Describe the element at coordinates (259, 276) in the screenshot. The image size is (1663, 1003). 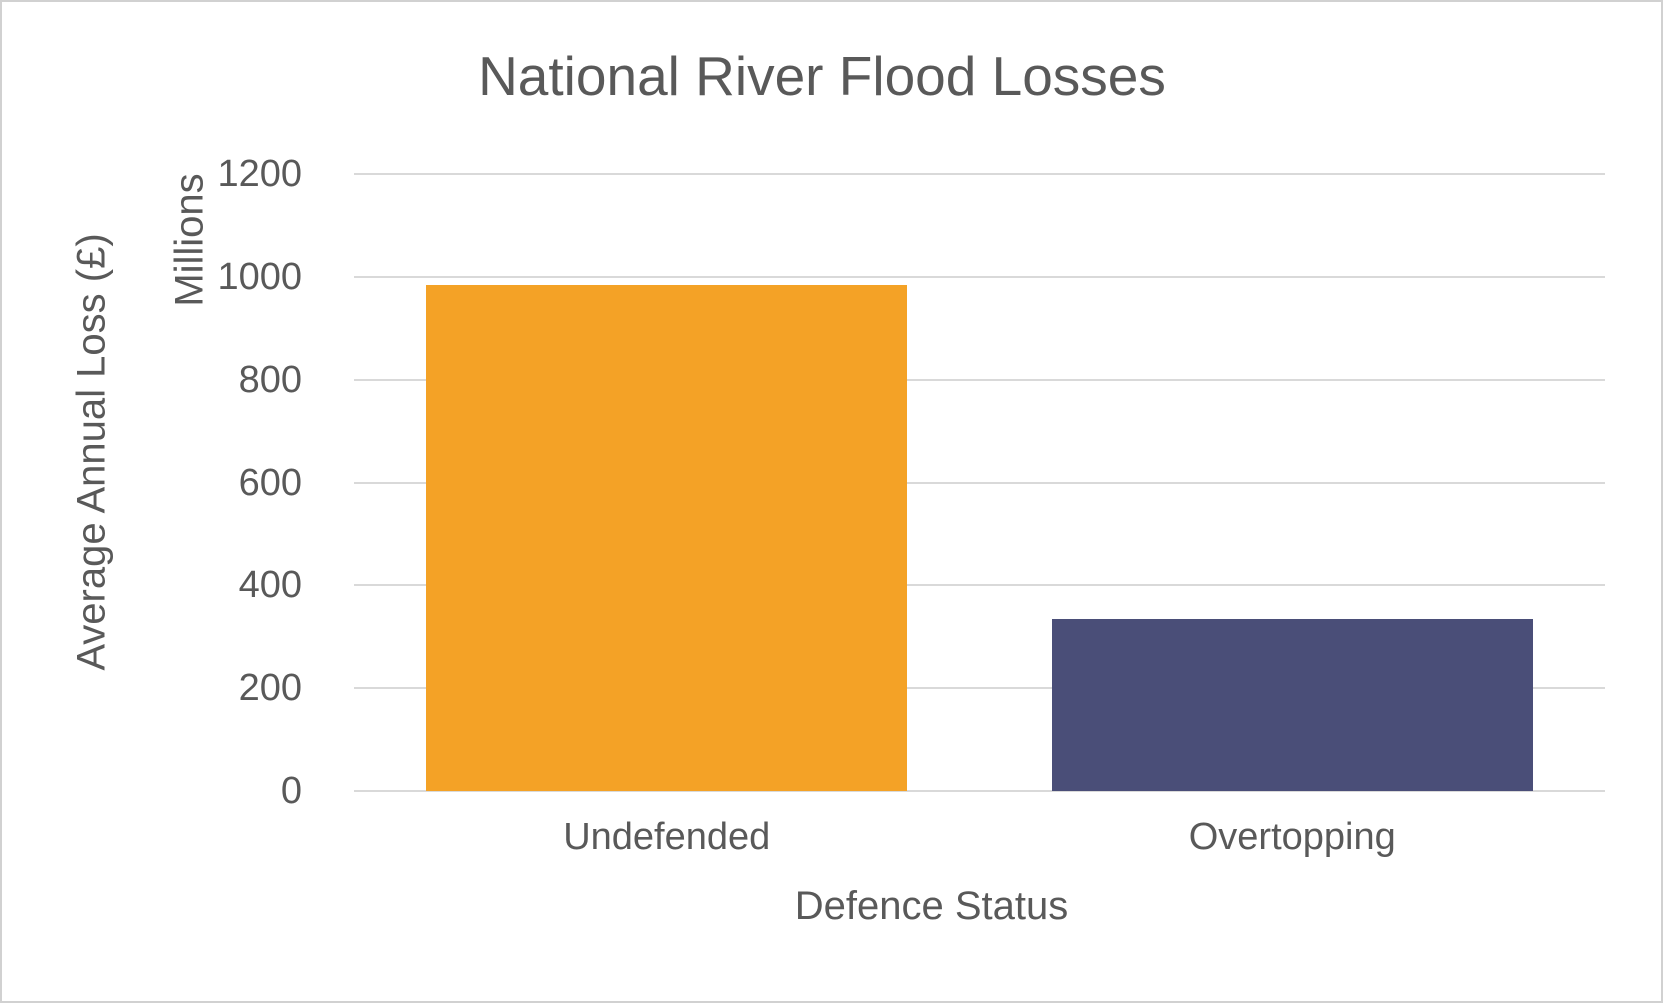
I see `y-tick-label-1000: 1000` at that location.